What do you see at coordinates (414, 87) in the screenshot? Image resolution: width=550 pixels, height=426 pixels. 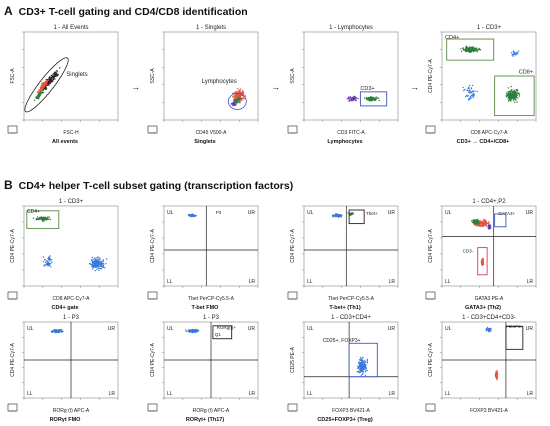 I see `flow-arrow-3: →` at bounding box center [414, 87].